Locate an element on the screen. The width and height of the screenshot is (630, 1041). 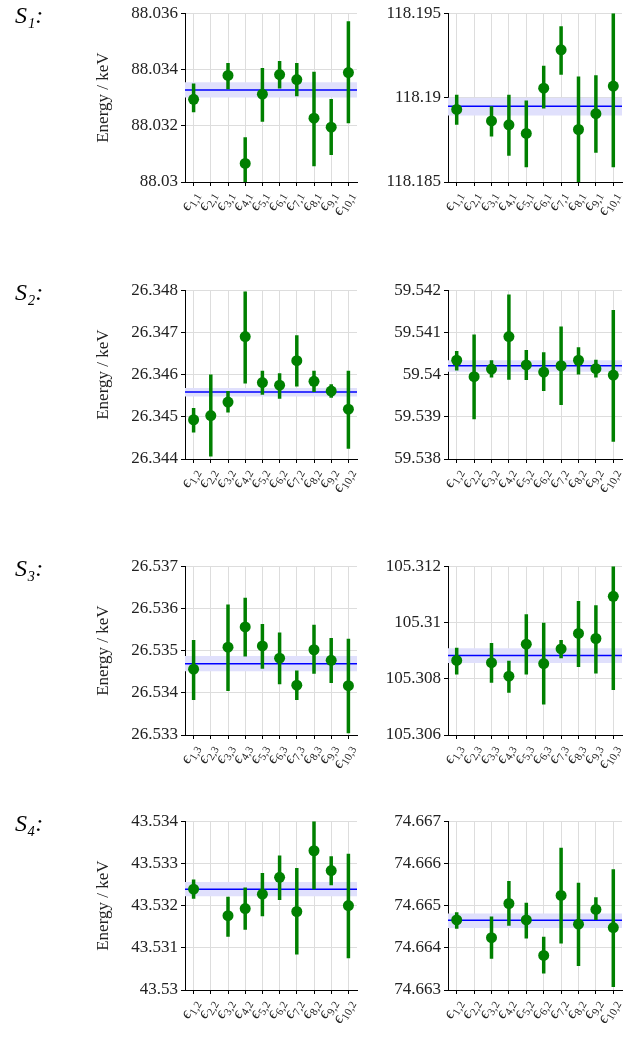
chart-title: S₂: is located at coordinates (29, 292).